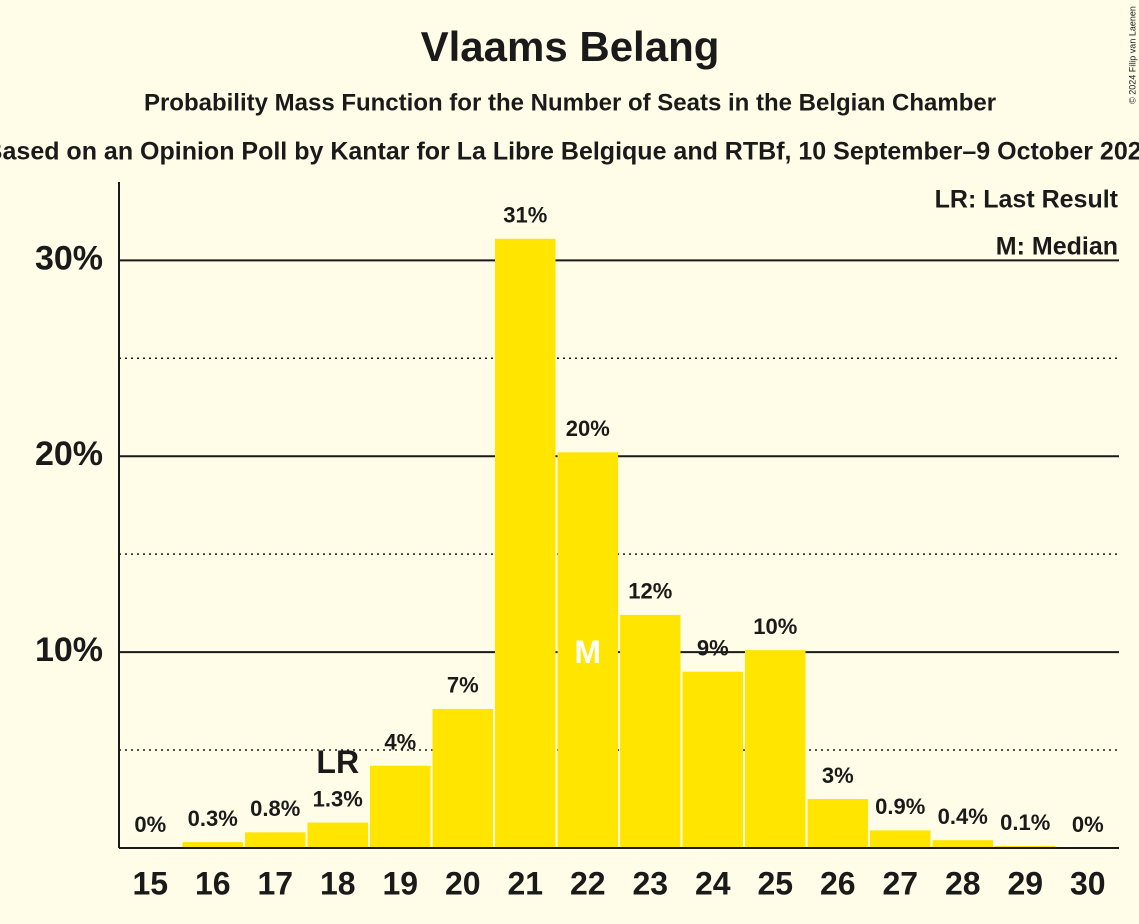 The image size is (1139, 924). Describe the element at coordinates (963, 816) in the screenshot. I see `value-label: 0.4%` at that location.